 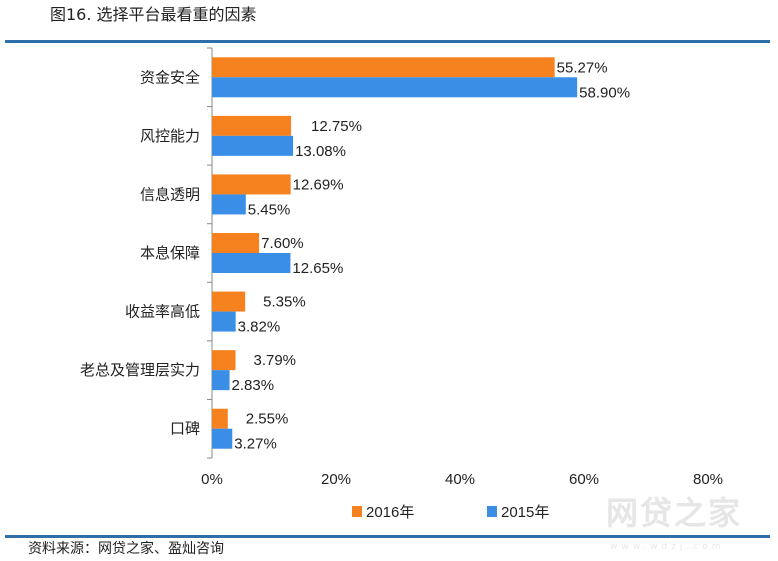 What do you see at coordinates (460, 479) in the screenshot?
I see `x-tick-label: 40%` at bounding box center [460, 479].